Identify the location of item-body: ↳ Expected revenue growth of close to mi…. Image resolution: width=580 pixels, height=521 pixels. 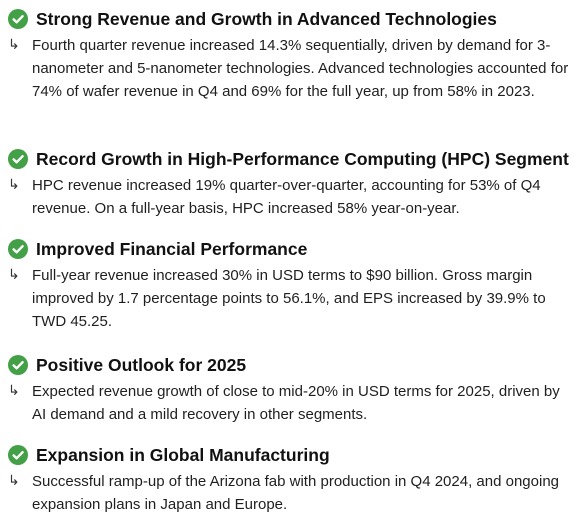
(290, 403).